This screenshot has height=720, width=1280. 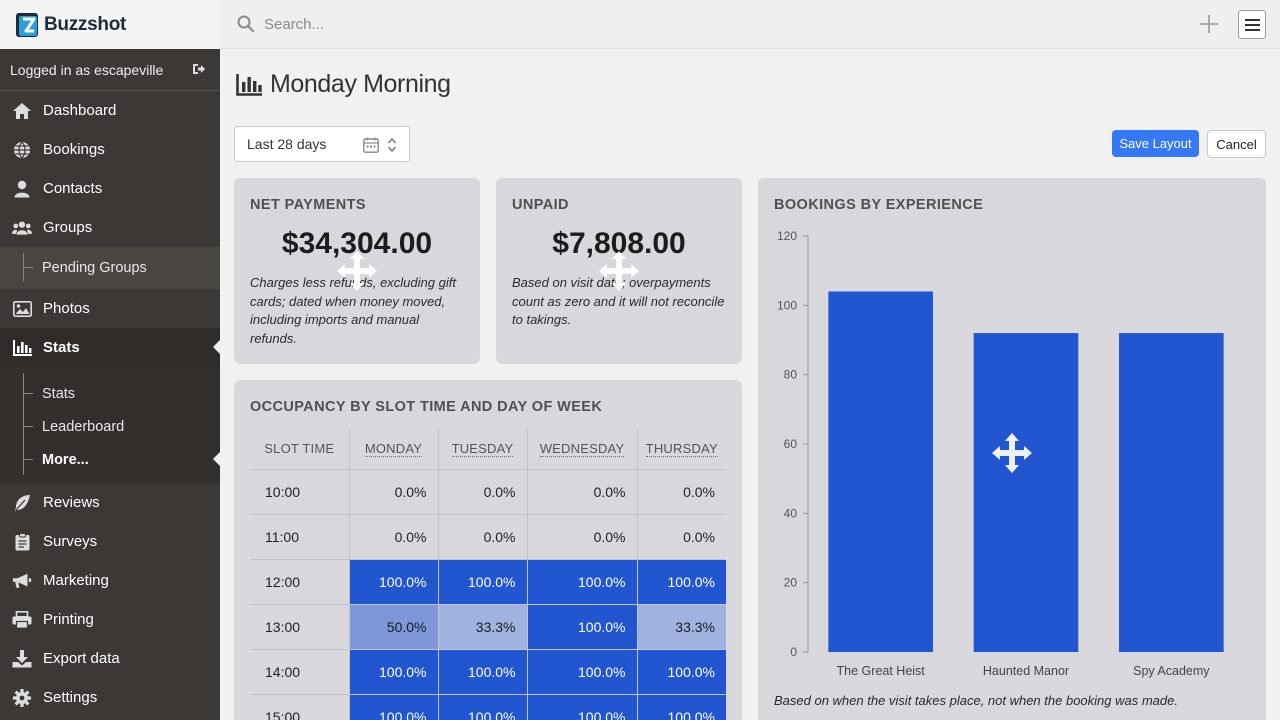 I want to click on sidebar-item-reviews: Reviews, so click(x=110, y=502).